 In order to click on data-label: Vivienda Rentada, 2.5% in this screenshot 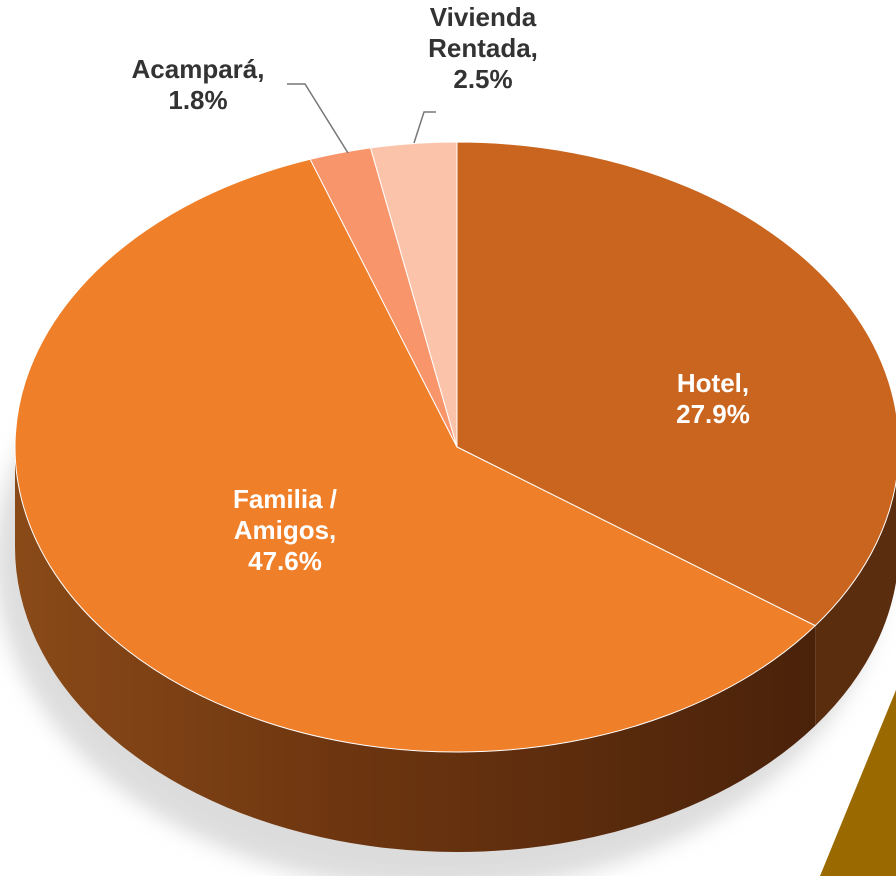, I will do `click(483, 48)`.